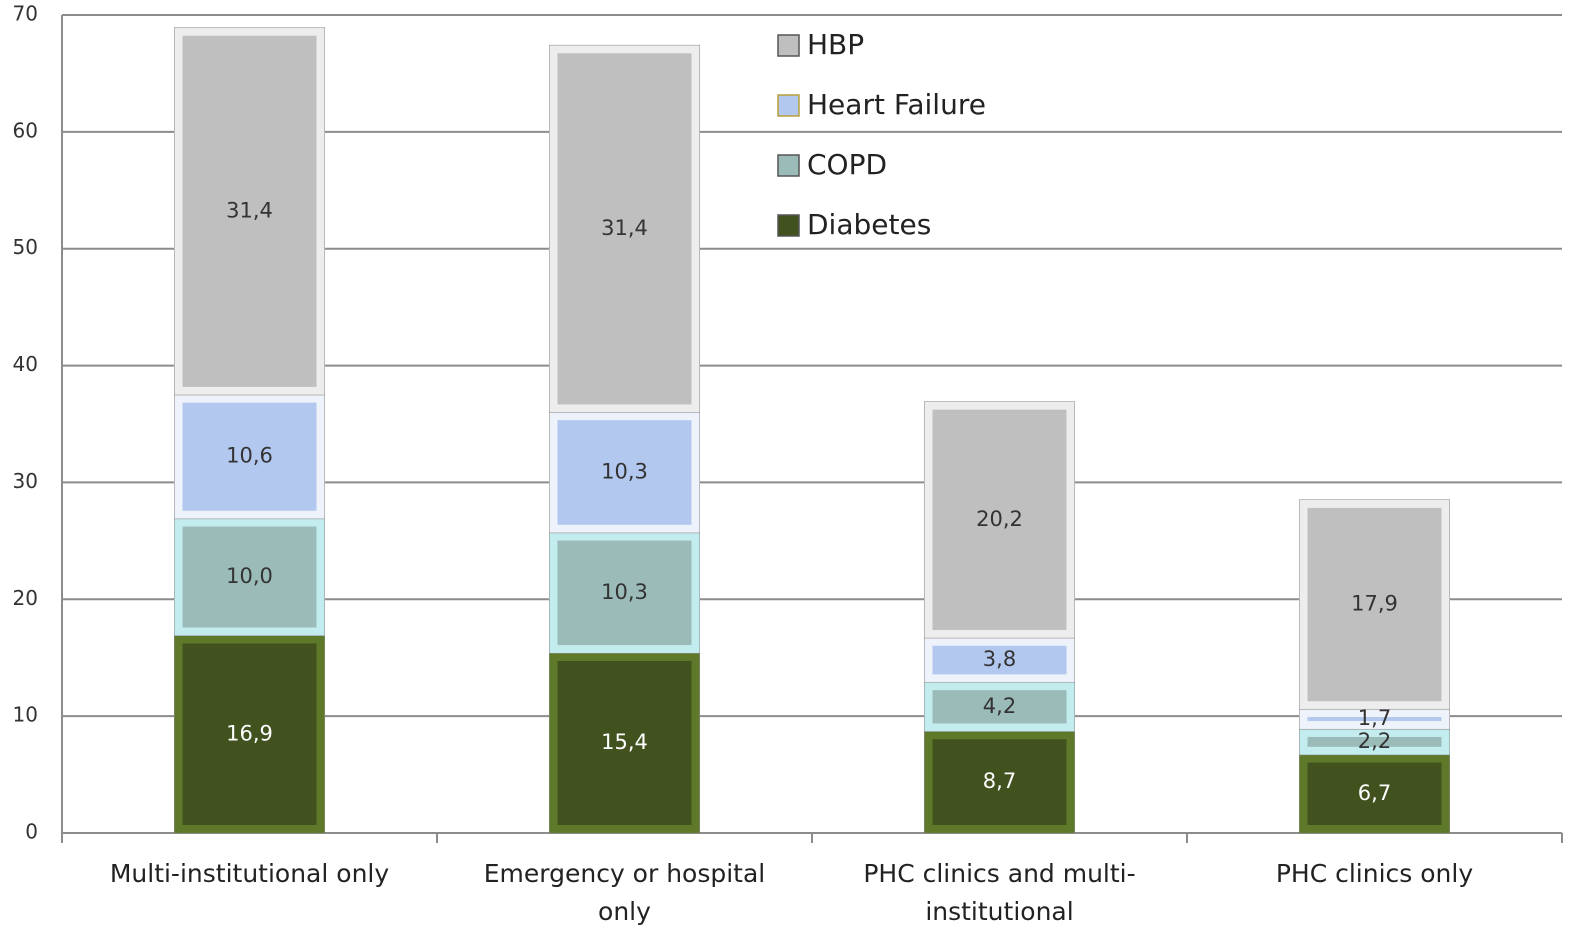 The image size is (1589, 939). What do you see at coordinates (25, 247) in the screenshot?
I see `y-tick-label: 50` at bounding box center [25, 247].